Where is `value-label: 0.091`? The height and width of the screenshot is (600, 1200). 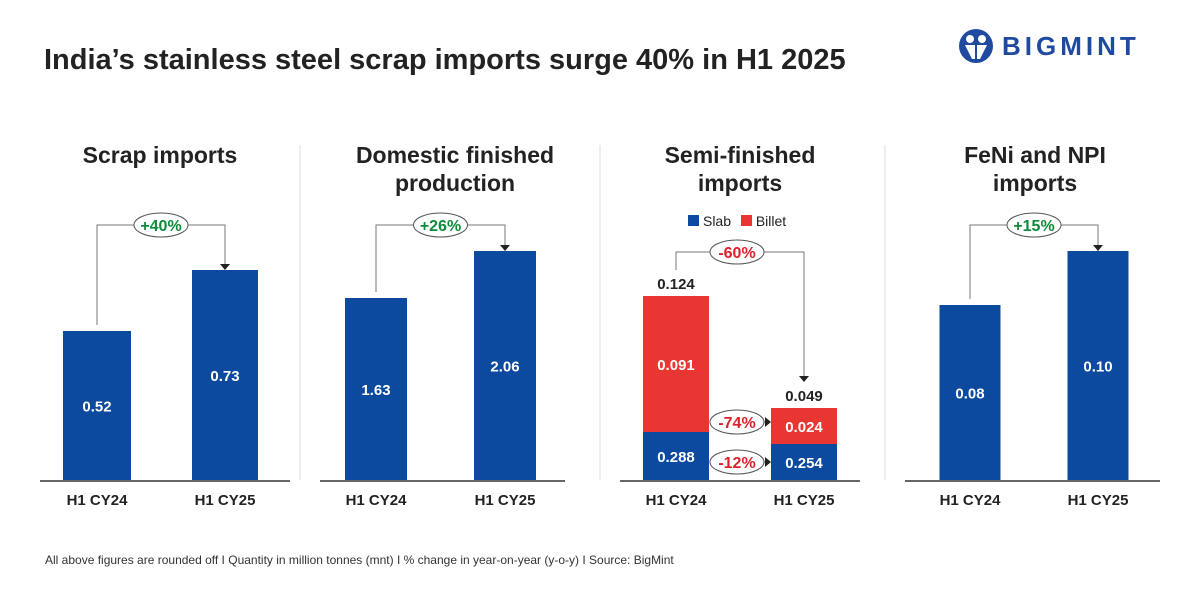 value-label: 0.091 is located at coordinates (676, 365).